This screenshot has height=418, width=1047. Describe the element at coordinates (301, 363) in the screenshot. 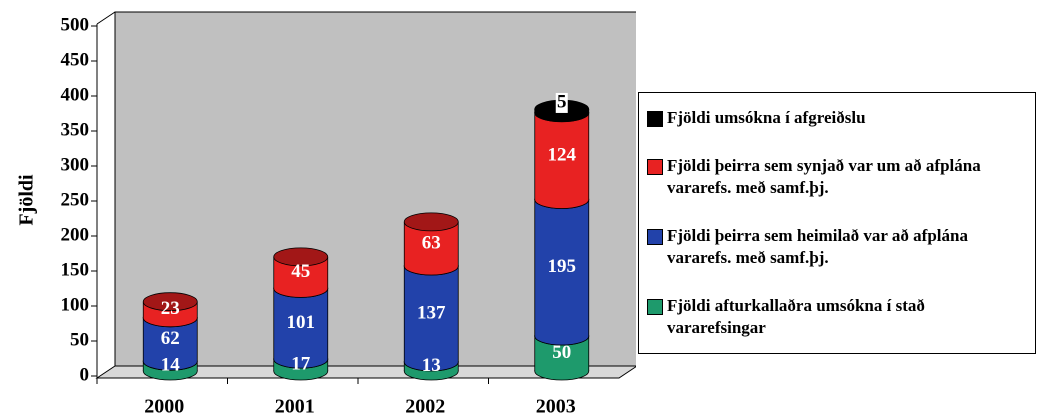

I see `data-label: 17` at that location.